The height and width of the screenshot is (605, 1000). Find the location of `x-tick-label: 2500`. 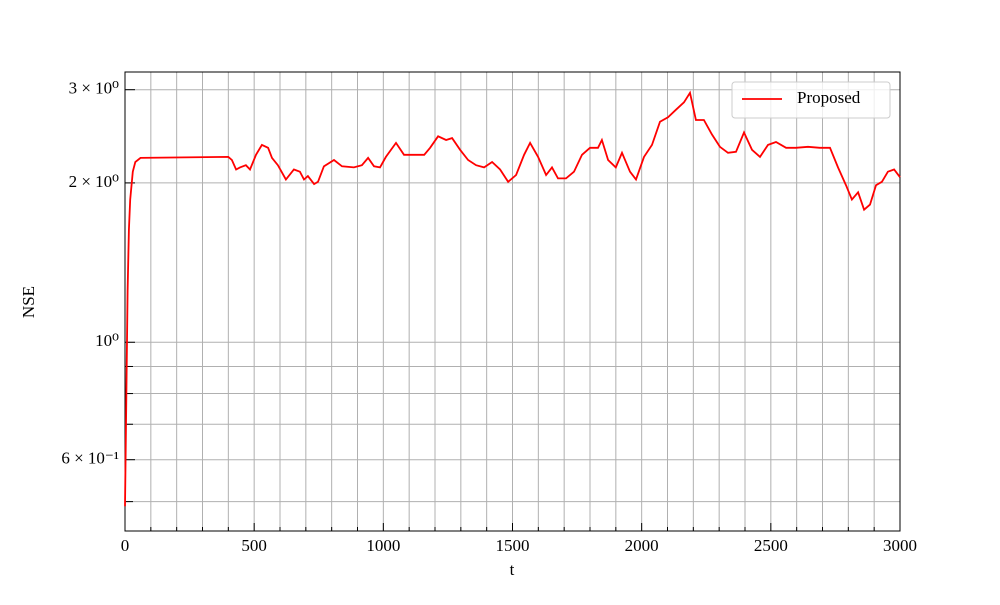

x-tick-label: 2500 is located at coordinates (771, 545).